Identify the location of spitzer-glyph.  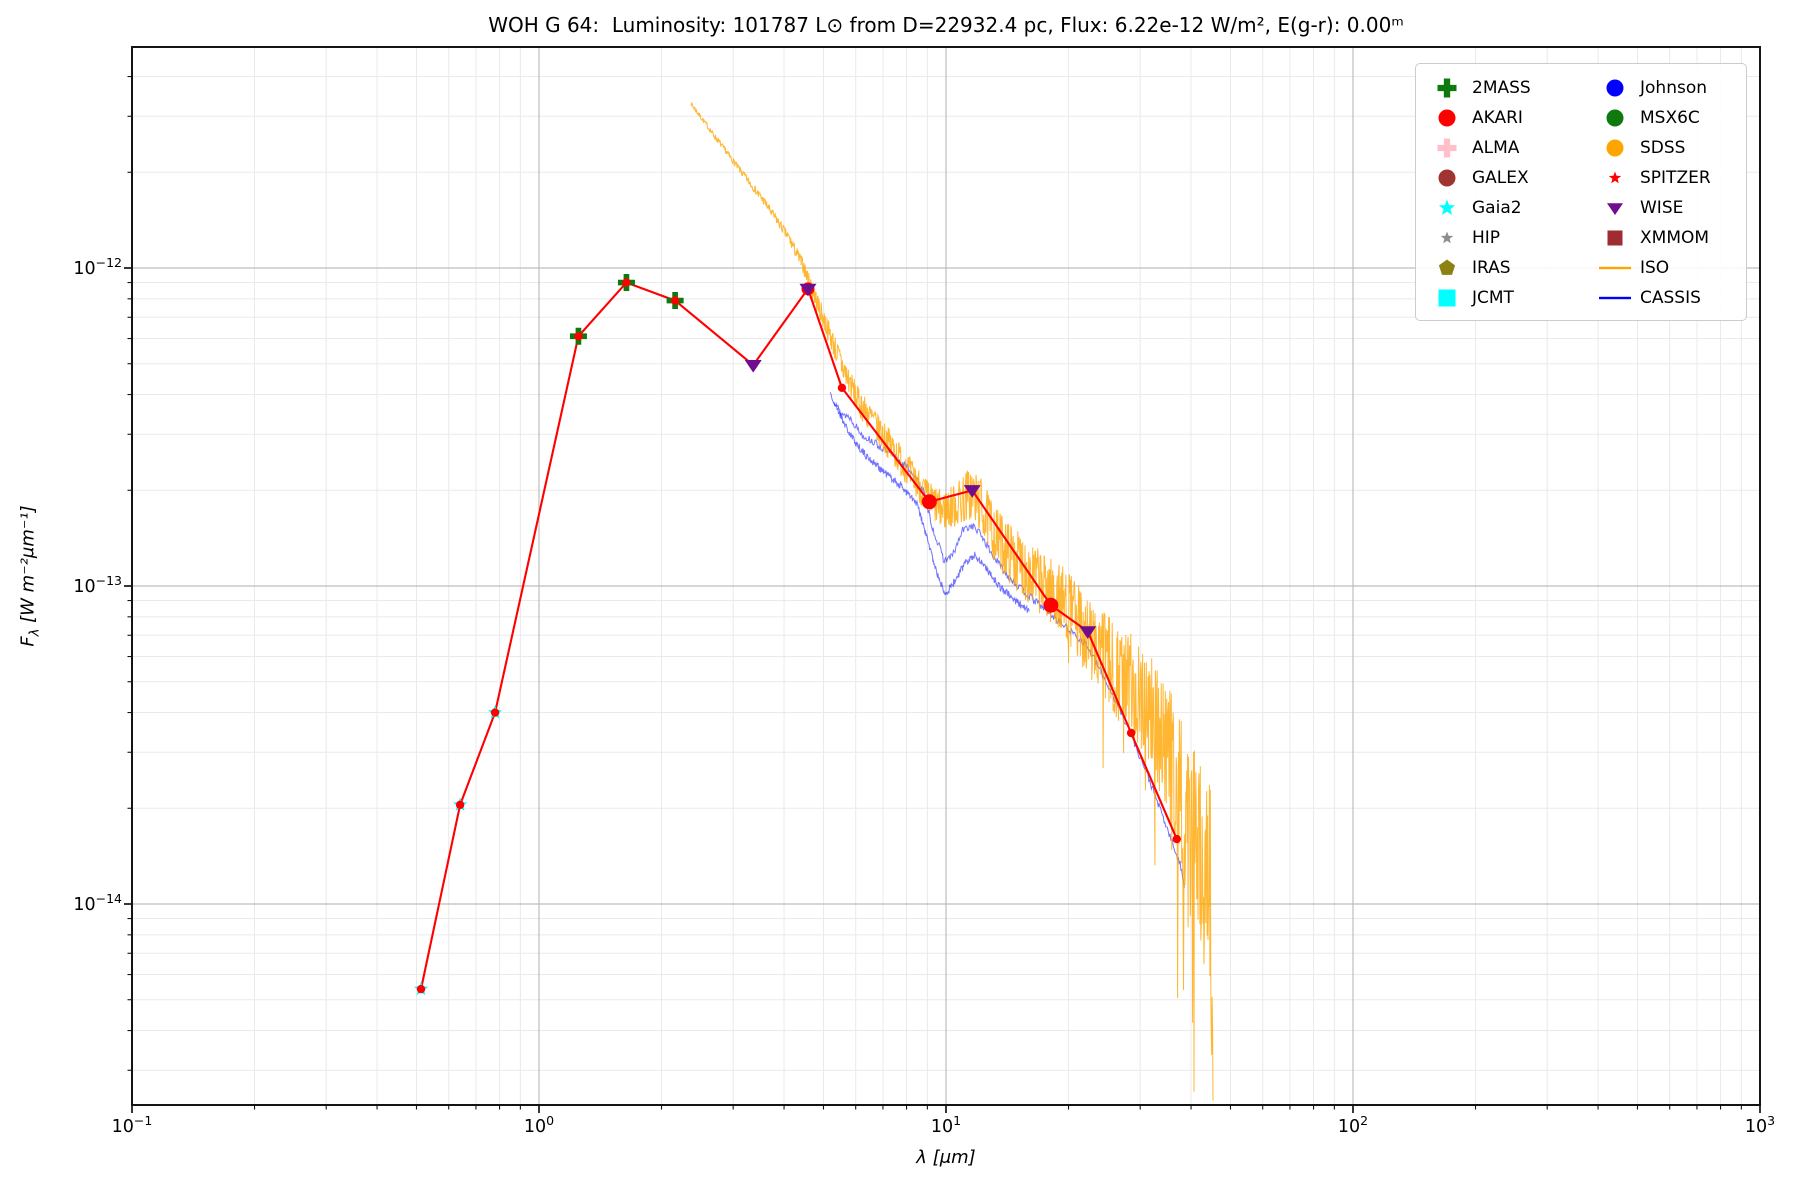
(1615, 177).